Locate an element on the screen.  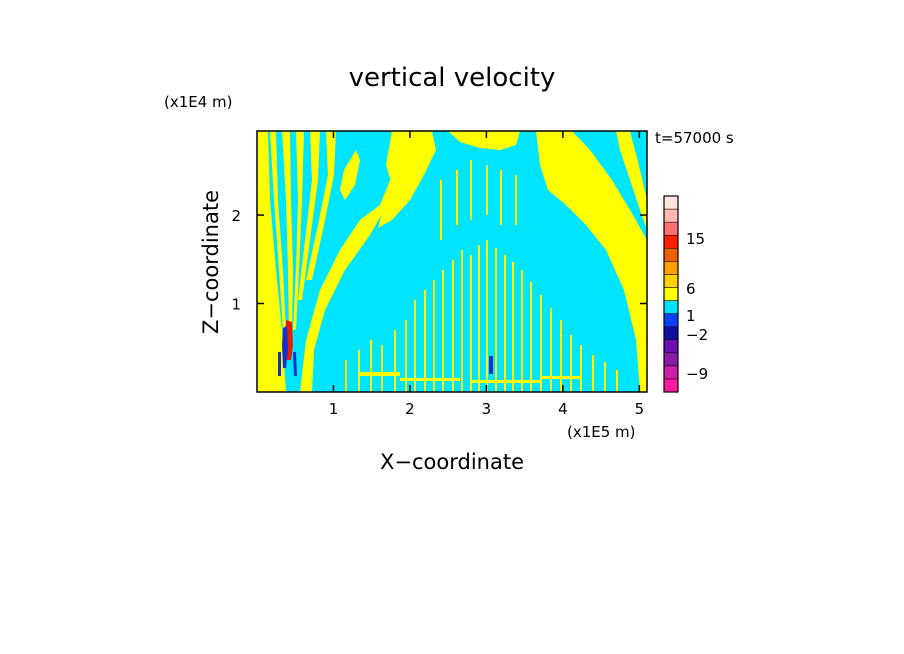
x-tick-label: 1 is located at coordinates (334, 409).